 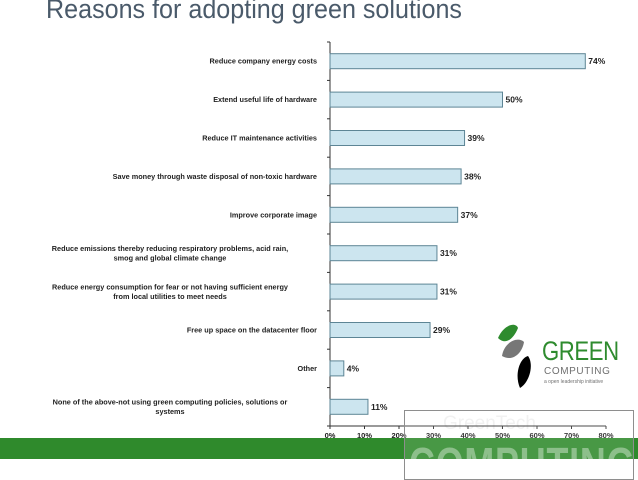 What do you see at coordinates (514, 100) in the screenshot?
I see `value-label: 50%` at bounding box center [514, 100].